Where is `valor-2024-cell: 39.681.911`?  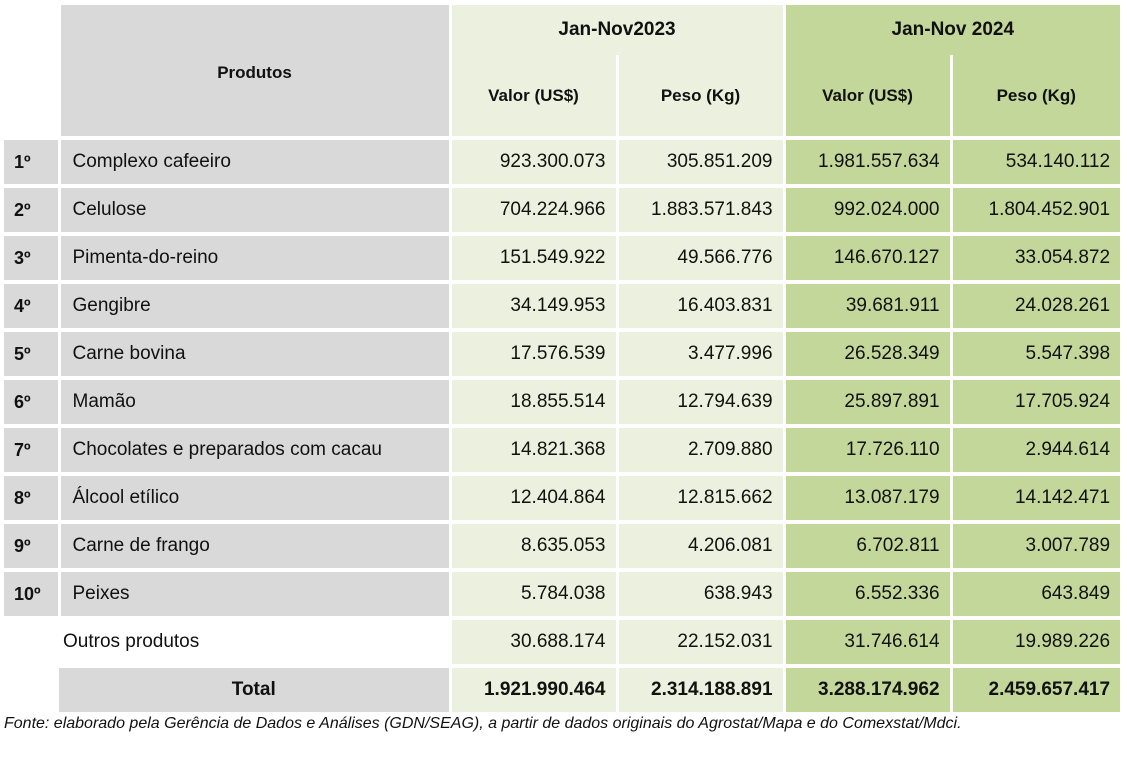
valor-2024-cell: 39.681.911 is located at coordinates (867, 305).